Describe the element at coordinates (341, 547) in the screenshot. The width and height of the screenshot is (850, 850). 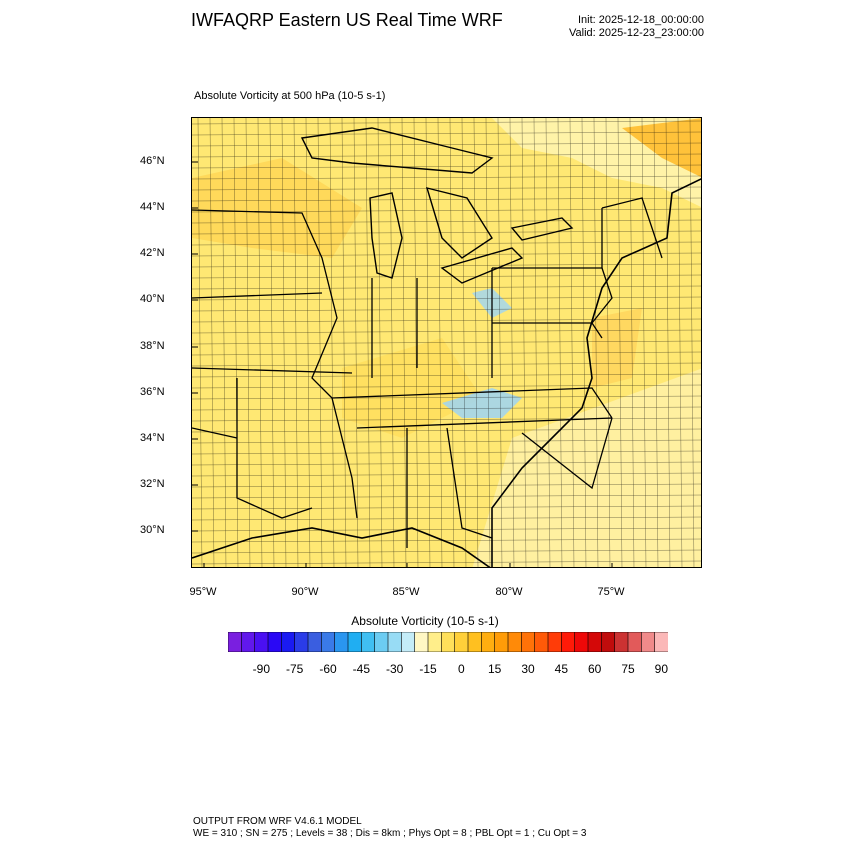
I see `gulf-coastline` at that location.